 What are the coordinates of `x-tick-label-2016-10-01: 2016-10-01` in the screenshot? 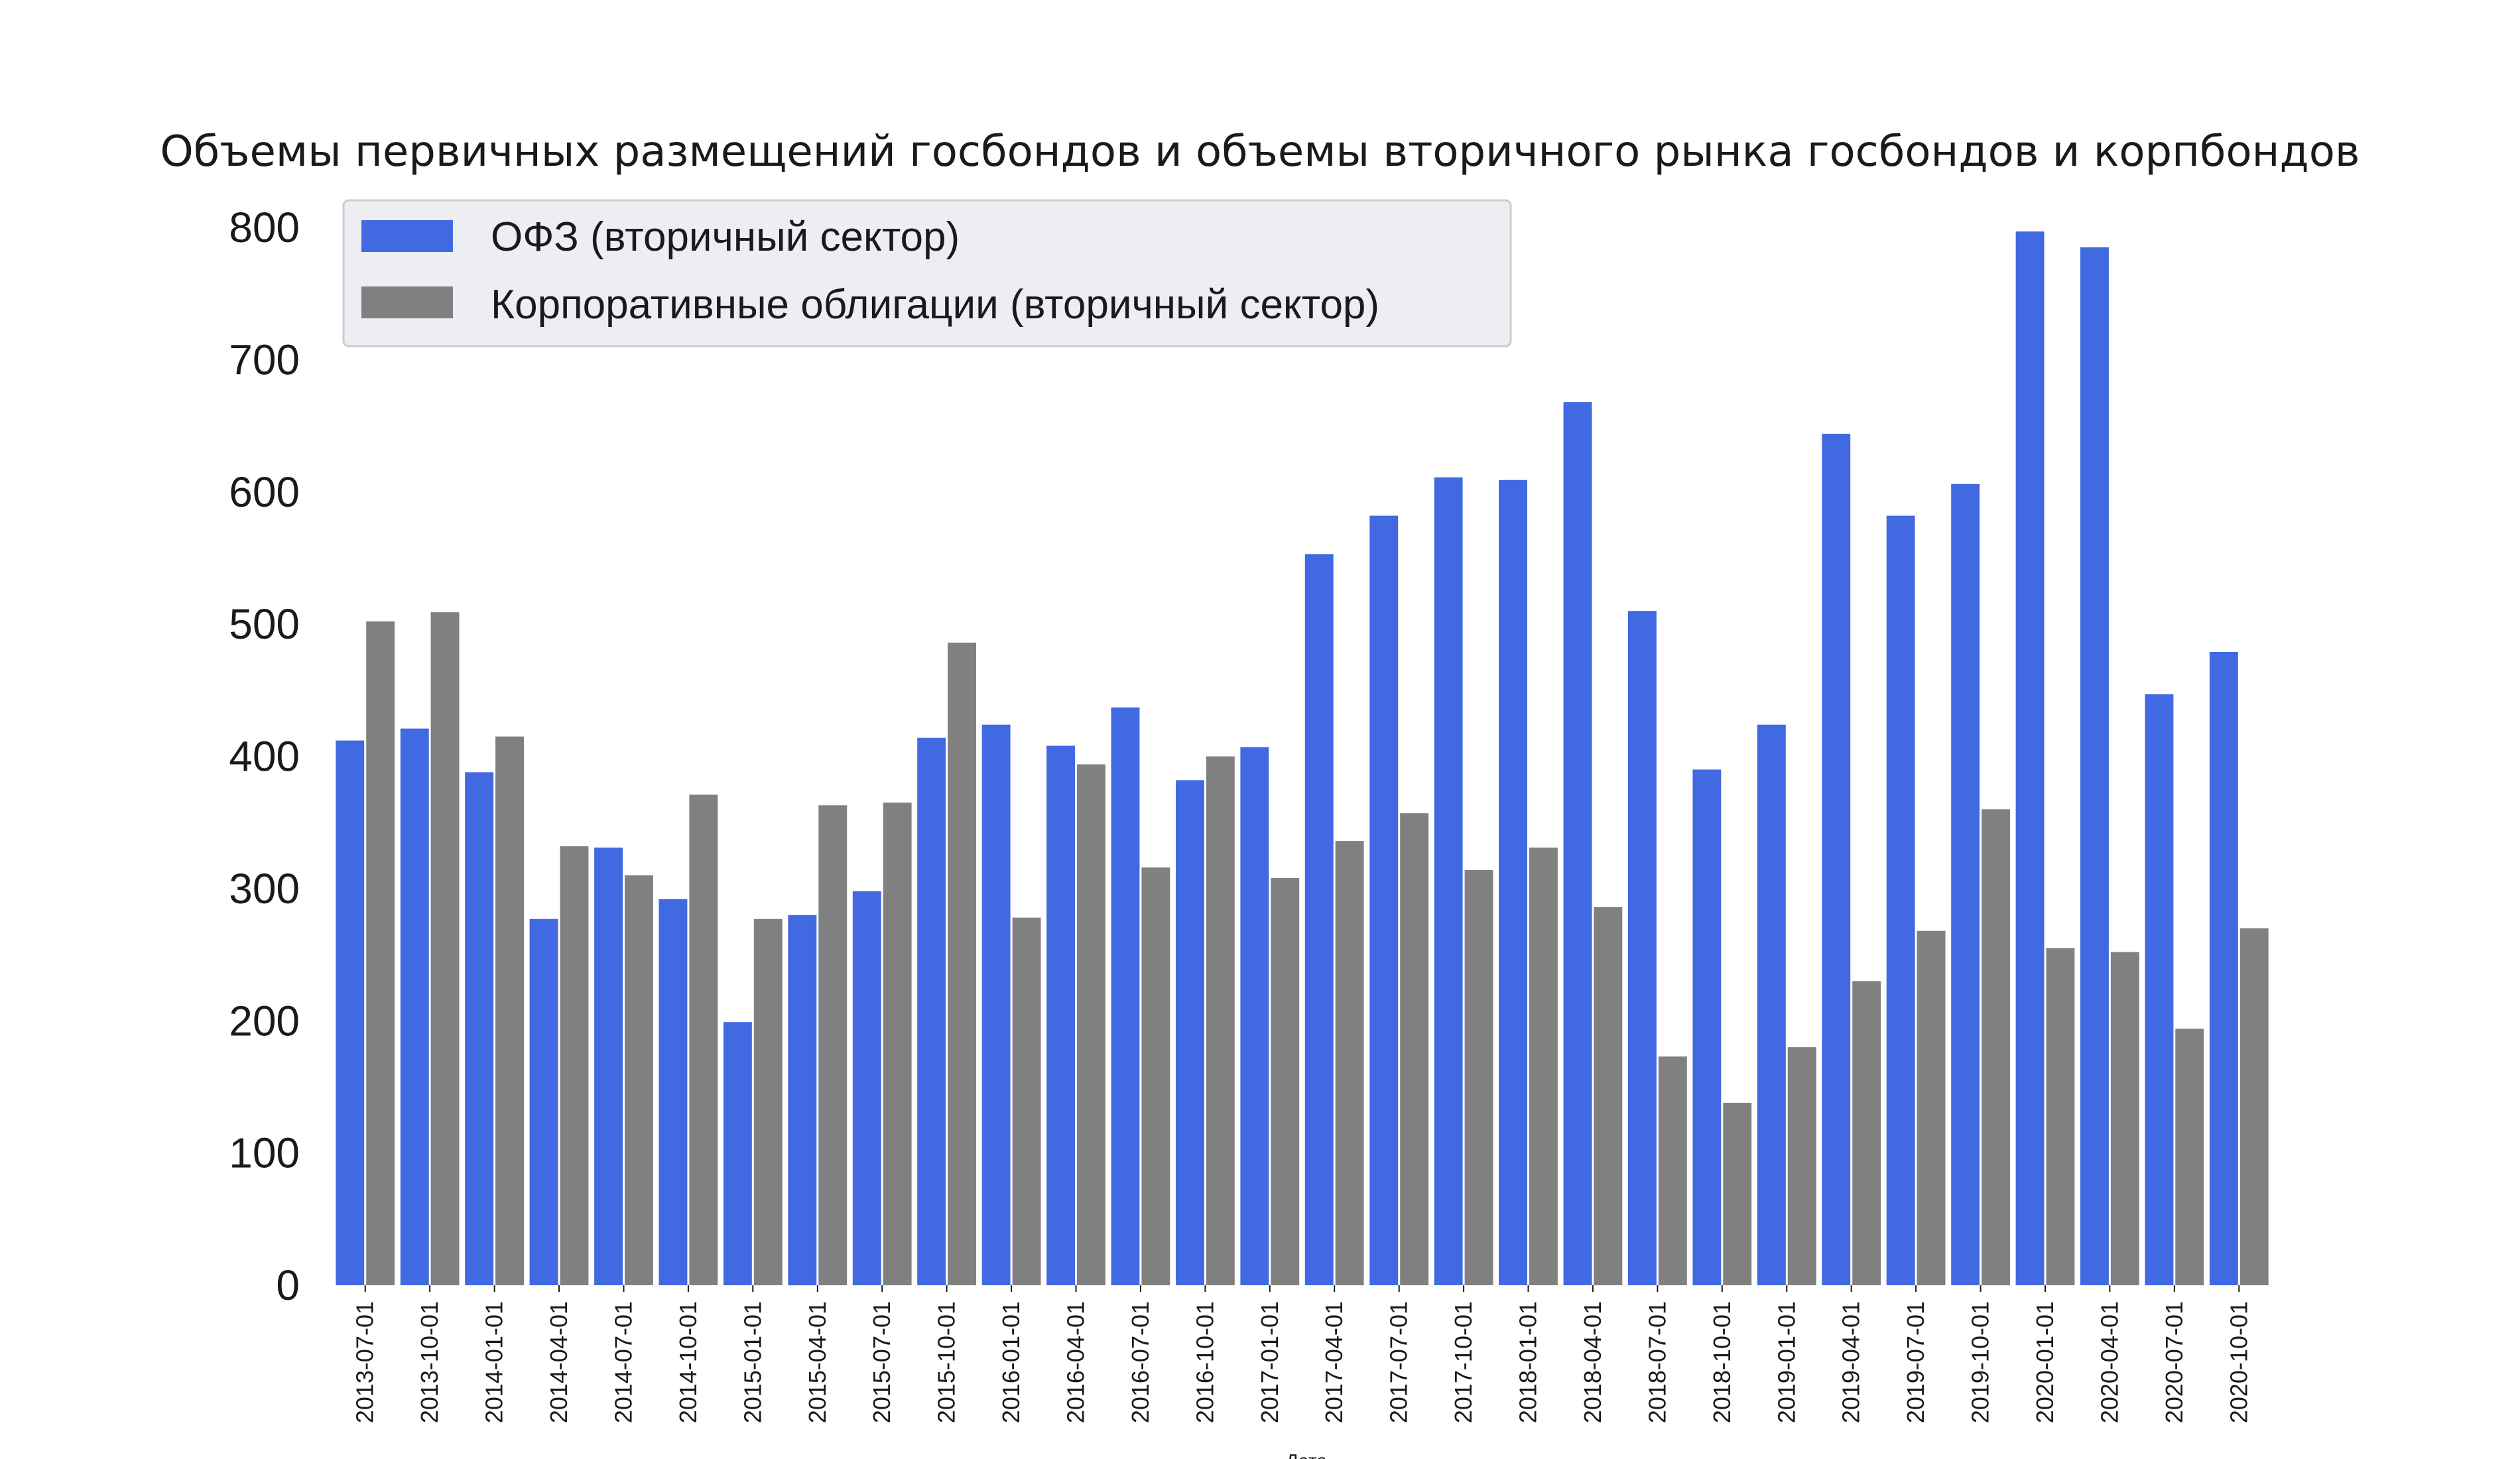 It's located at (1204, 1362).